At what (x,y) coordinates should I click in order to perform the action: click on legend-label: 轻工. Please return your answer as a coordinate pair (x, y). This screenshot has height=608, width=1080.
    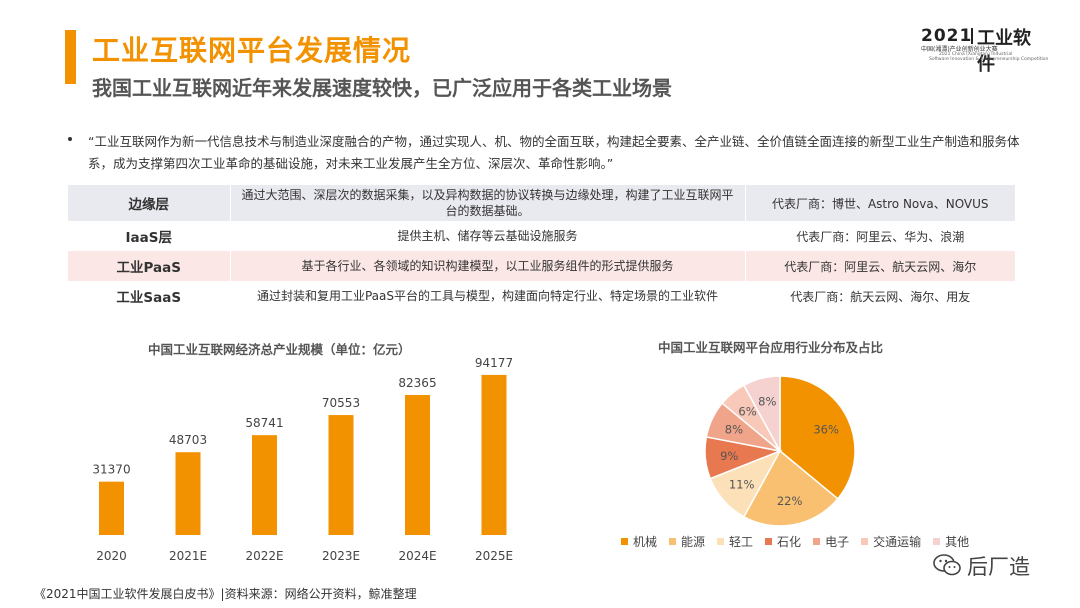
    Looking at the image, I should click on (741, 542).